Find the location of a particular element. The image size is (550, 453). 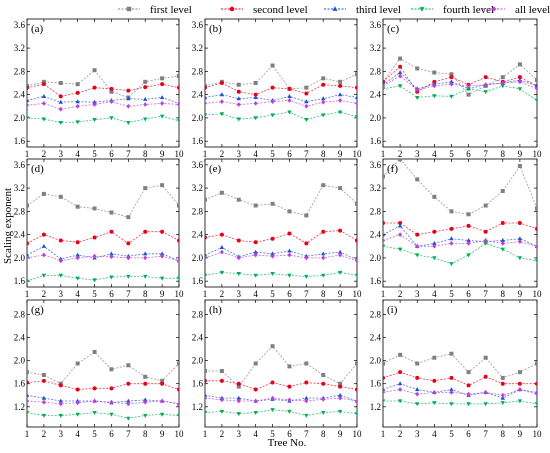

x-tick-label: 7 is located at coordinates (306, 434).